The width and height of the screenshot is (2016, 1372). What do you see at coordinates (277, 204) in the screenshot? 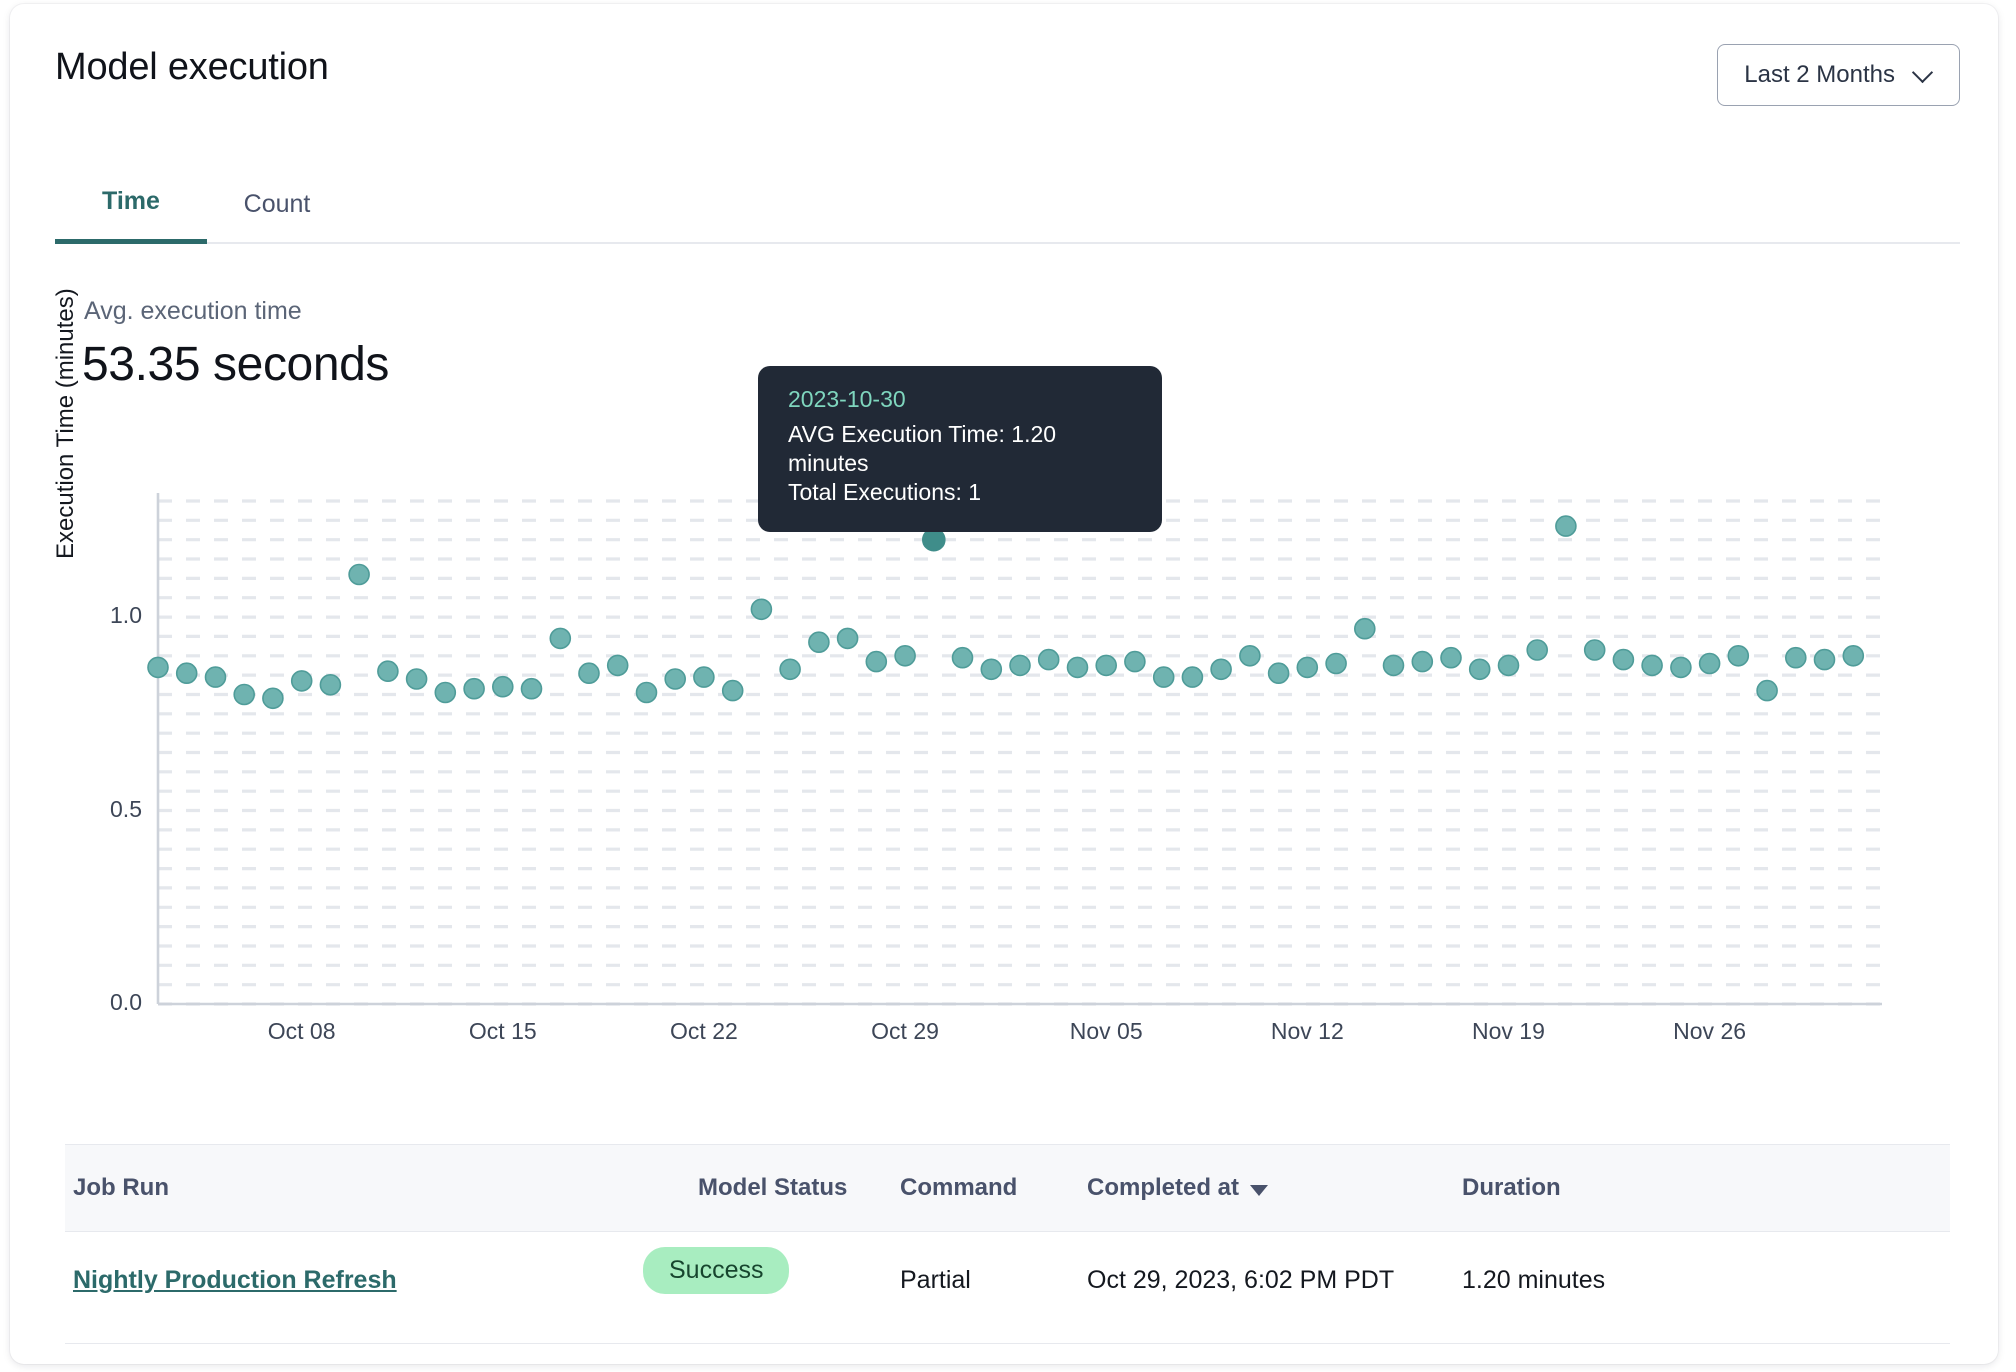
I see `tab-count: Count` at bounding box center [277, 204].